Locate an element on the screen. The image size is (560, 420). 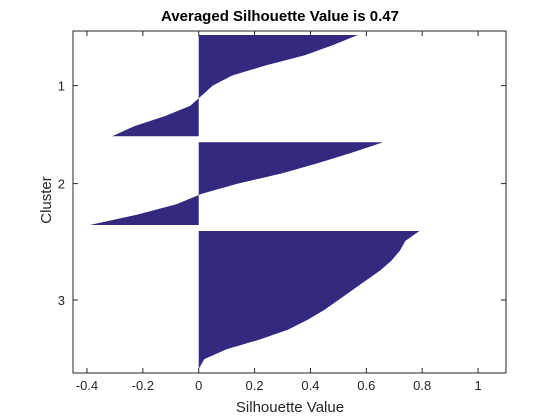
x-tick-label: -0.2 is located at coordinates (143, 385).